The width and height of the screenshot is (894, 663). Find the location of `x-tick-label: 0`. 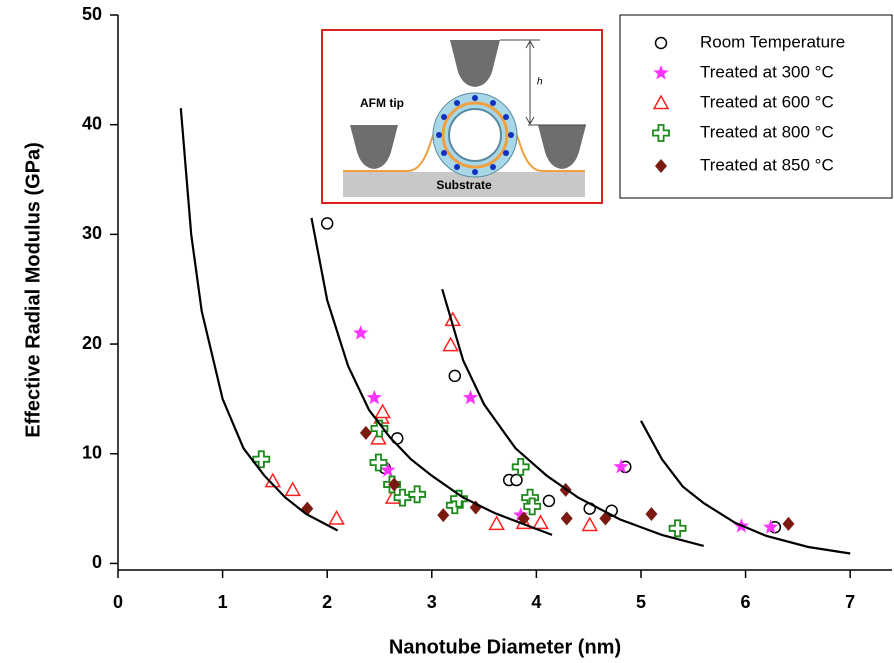

x-tick-label: 0 is located at coordinates (118, 602).